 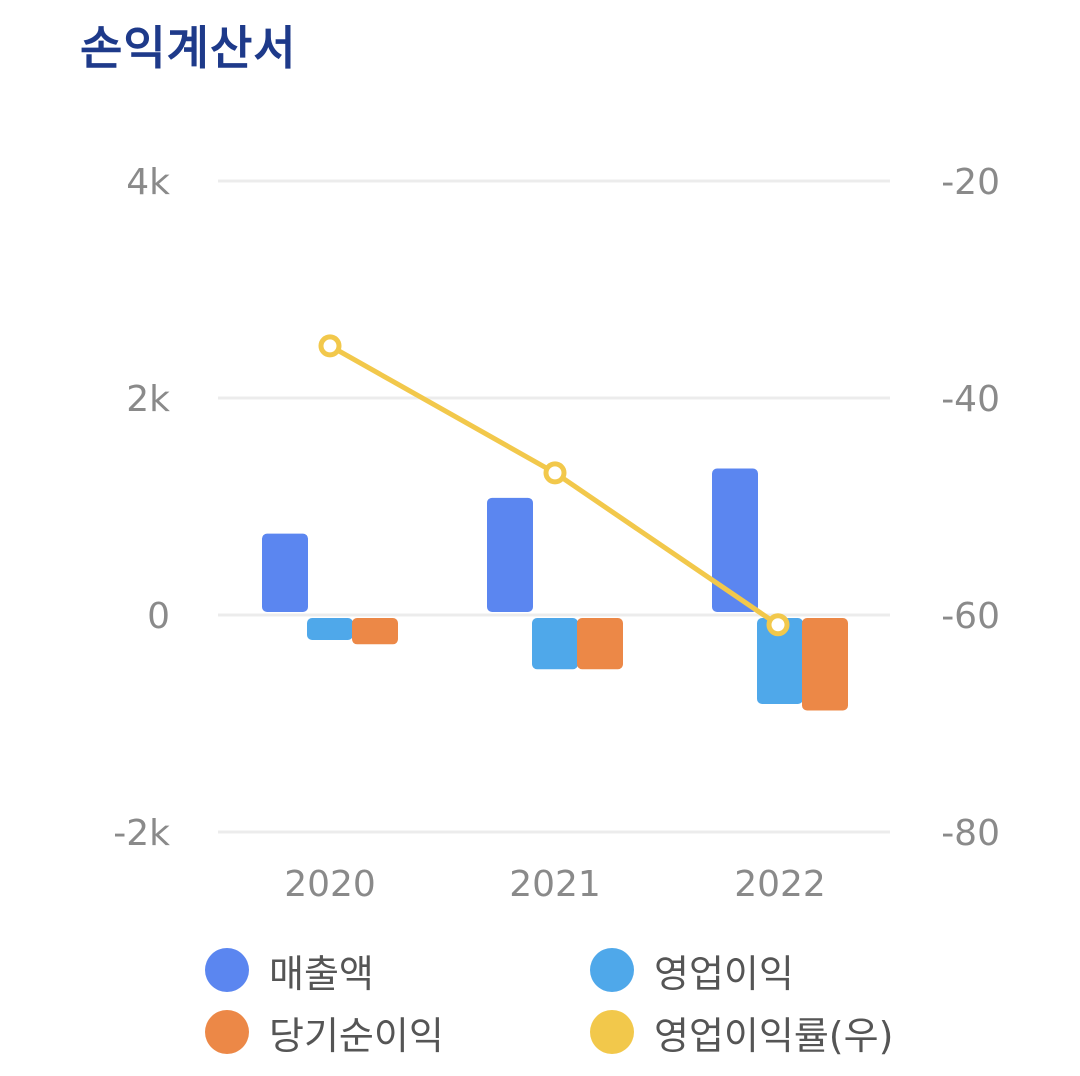 What do you see at coordinates (555, 884) in the screenshot?
I see `x-tick-label: 2021` at bounding box center [555, 884].